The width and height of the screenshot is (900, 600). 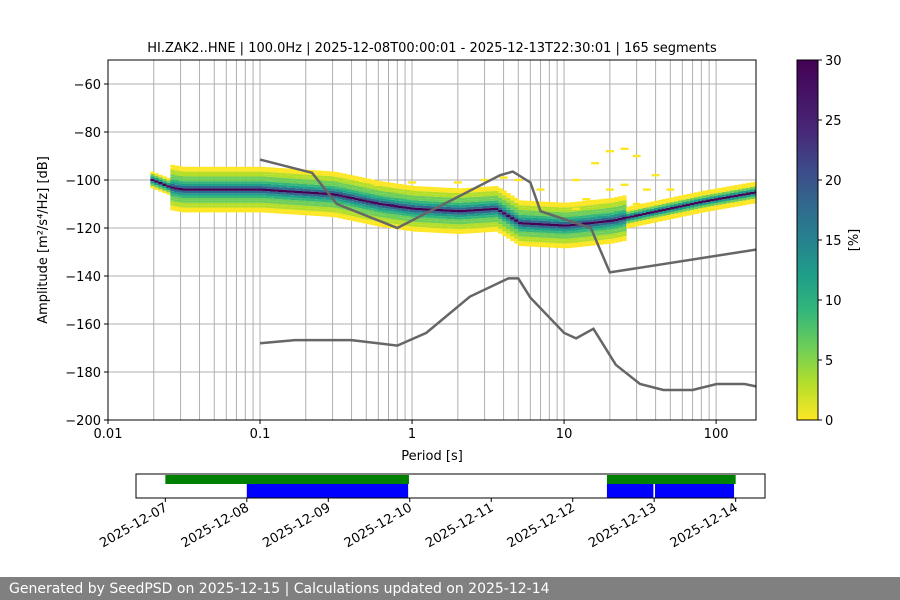 I want to click on colorbar-tick-label: 30, so click(x=833, y=61).